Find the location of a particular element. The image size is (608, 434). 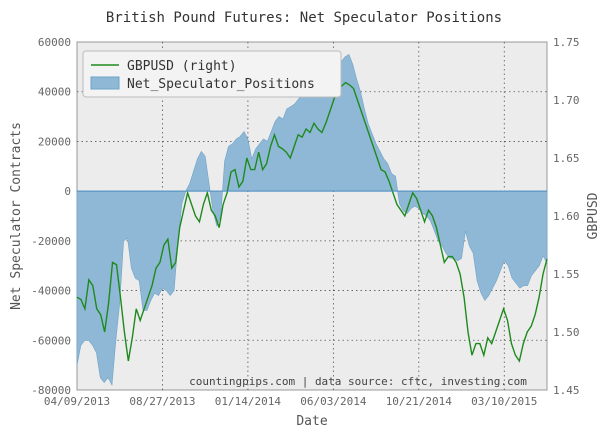

y-tick-label-right: 1.50 is located at coordinates (566, 332).